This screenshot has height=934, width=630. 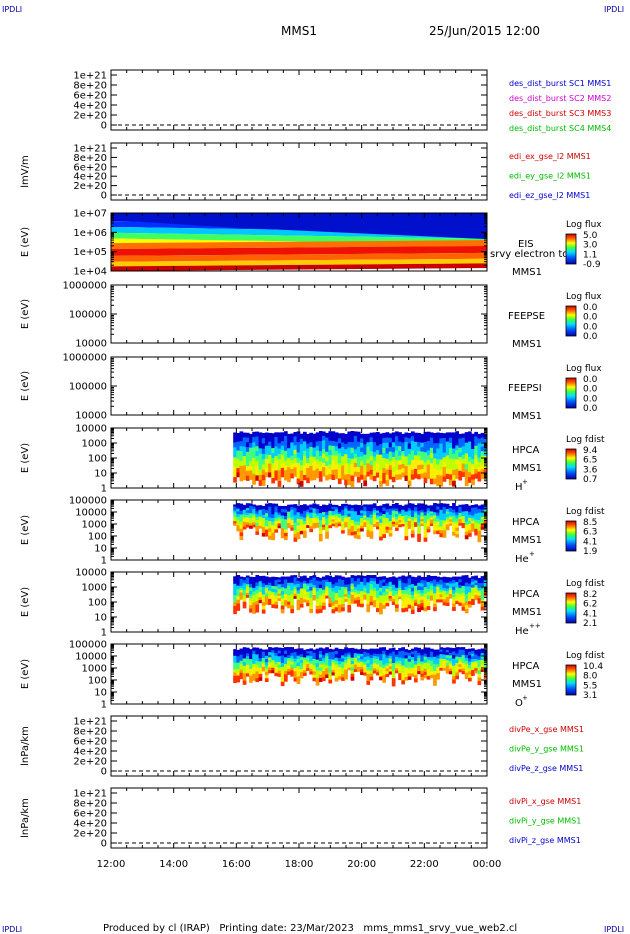 What do you see at coordinates (25, 746) in the screenshot?
I see `y-axis-label: lnPa/km` at bounding box center [25, 746].